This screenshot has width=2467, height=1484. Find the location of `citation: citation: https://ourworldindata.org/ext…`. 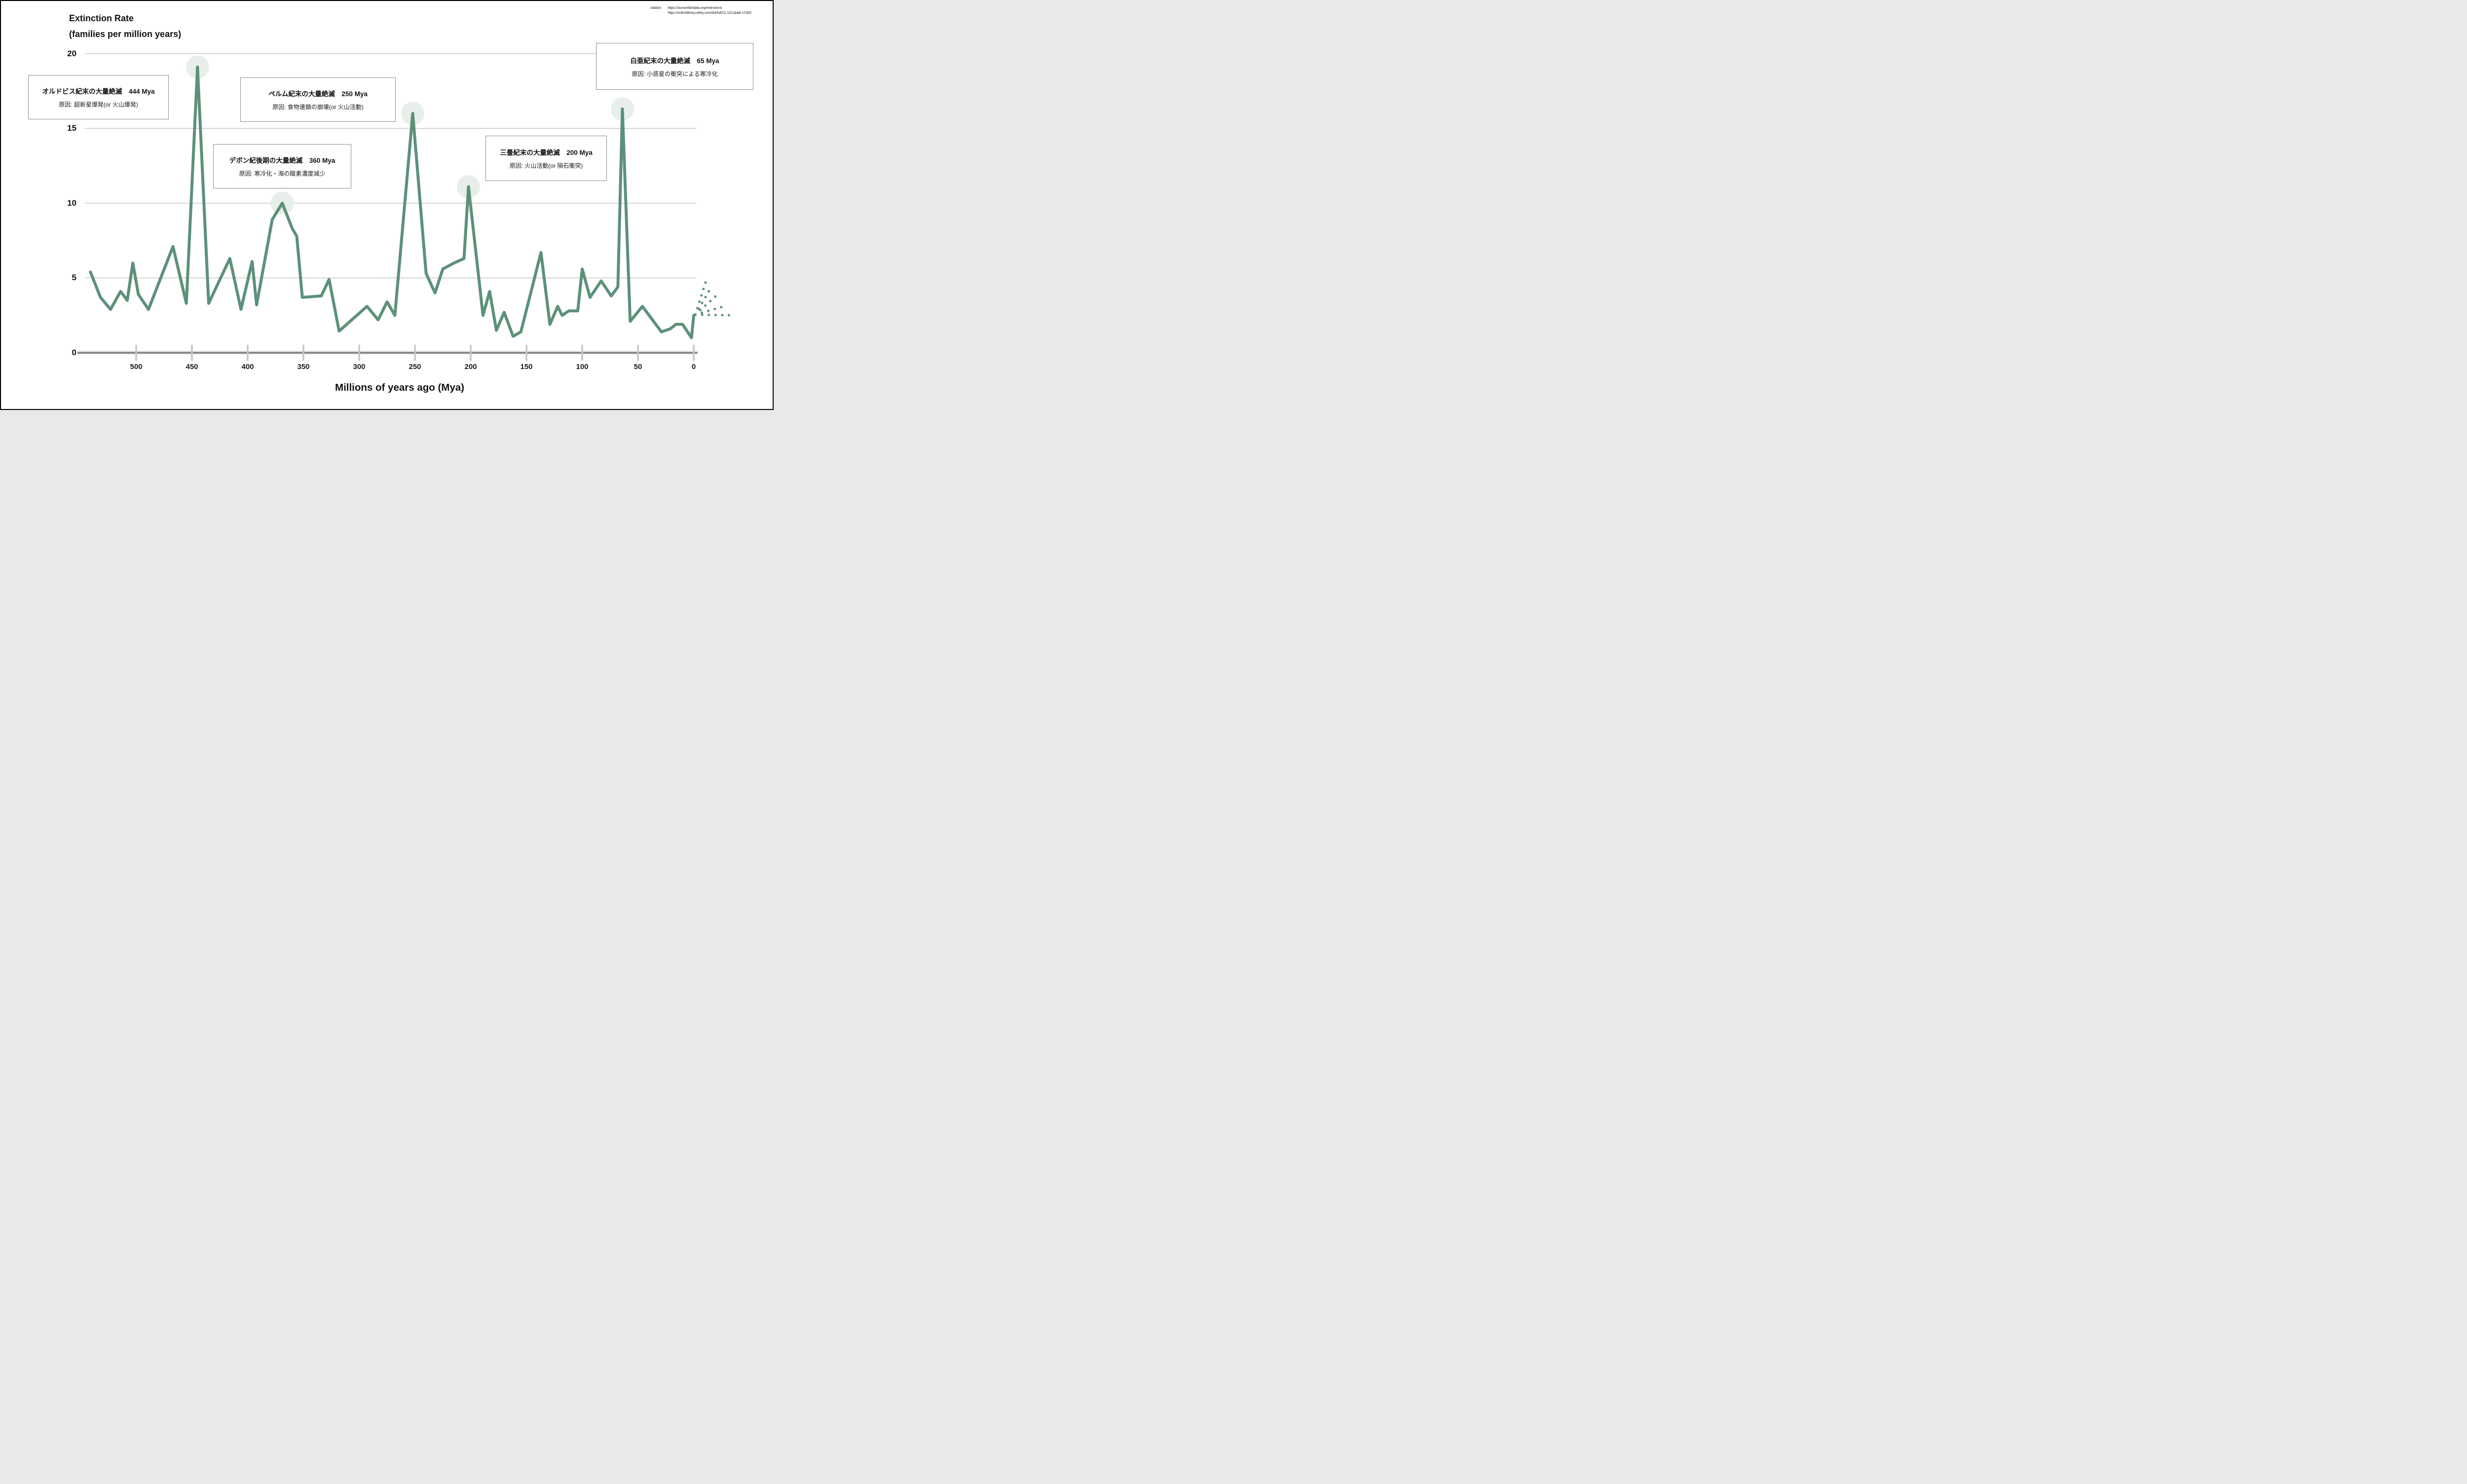

citation: citation: https://ourworldindata.org/ext… is located at coordinates (700, 10).